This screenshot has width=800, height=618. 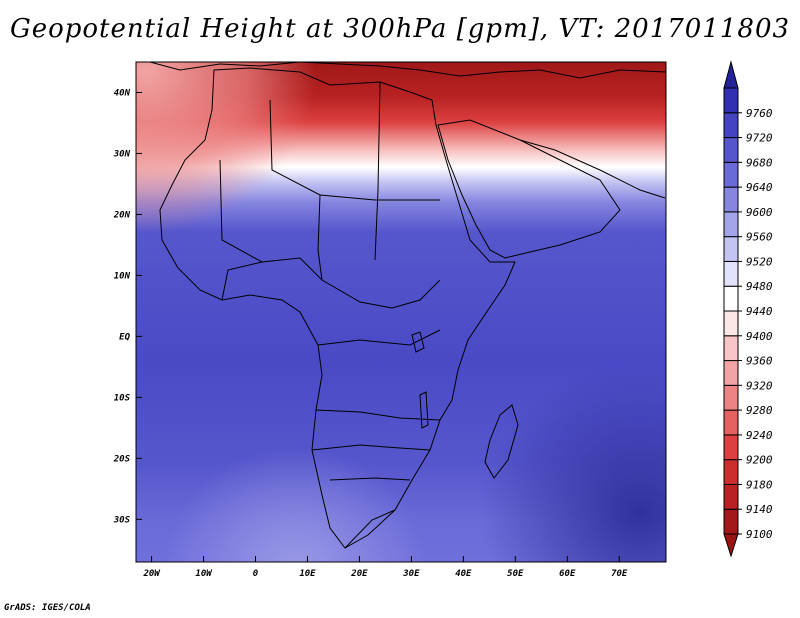 What do you see at coordinates (759, 484) in the screenshot?
I see `colorbar-label: 9180` at bounding box center [759, 484].